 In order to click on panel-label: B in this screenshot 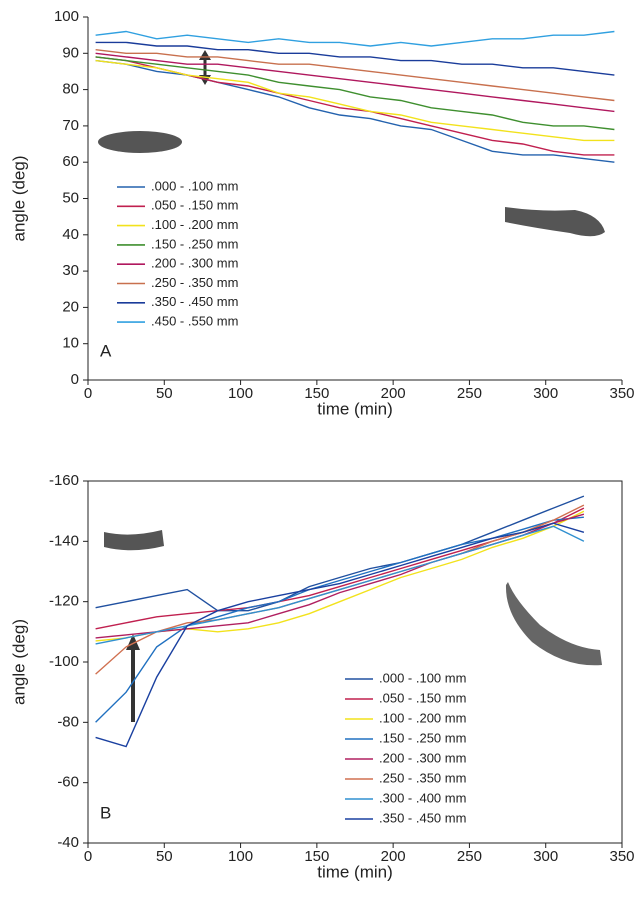, I will do `click(105, 812)`.